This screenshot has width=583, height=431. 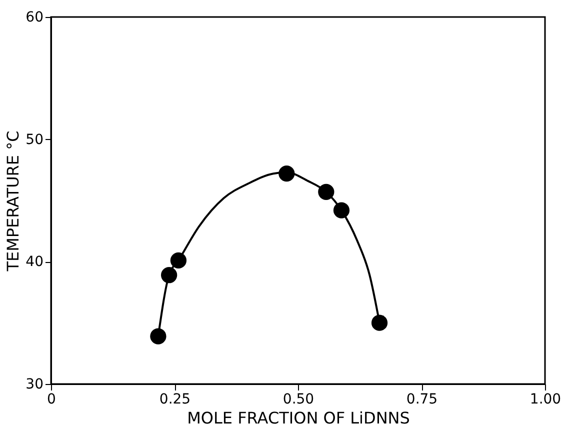 What do you see at coordinates (35, 262) in the screenshot?
I see `y-tick-label: 40` at bounding box center [35, 262].